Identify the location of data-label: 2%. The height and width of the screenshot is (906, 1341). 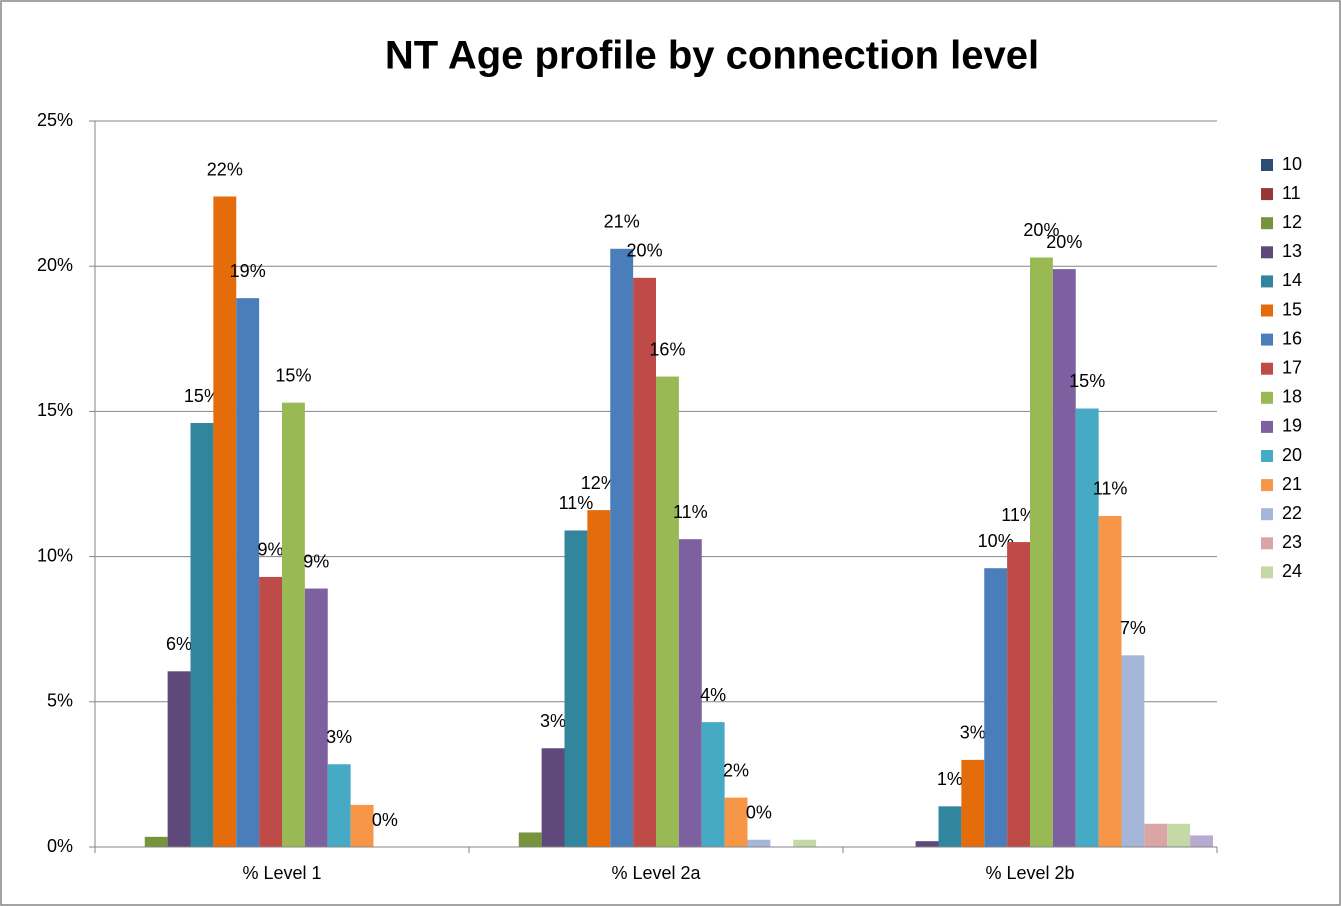
(736, 770).